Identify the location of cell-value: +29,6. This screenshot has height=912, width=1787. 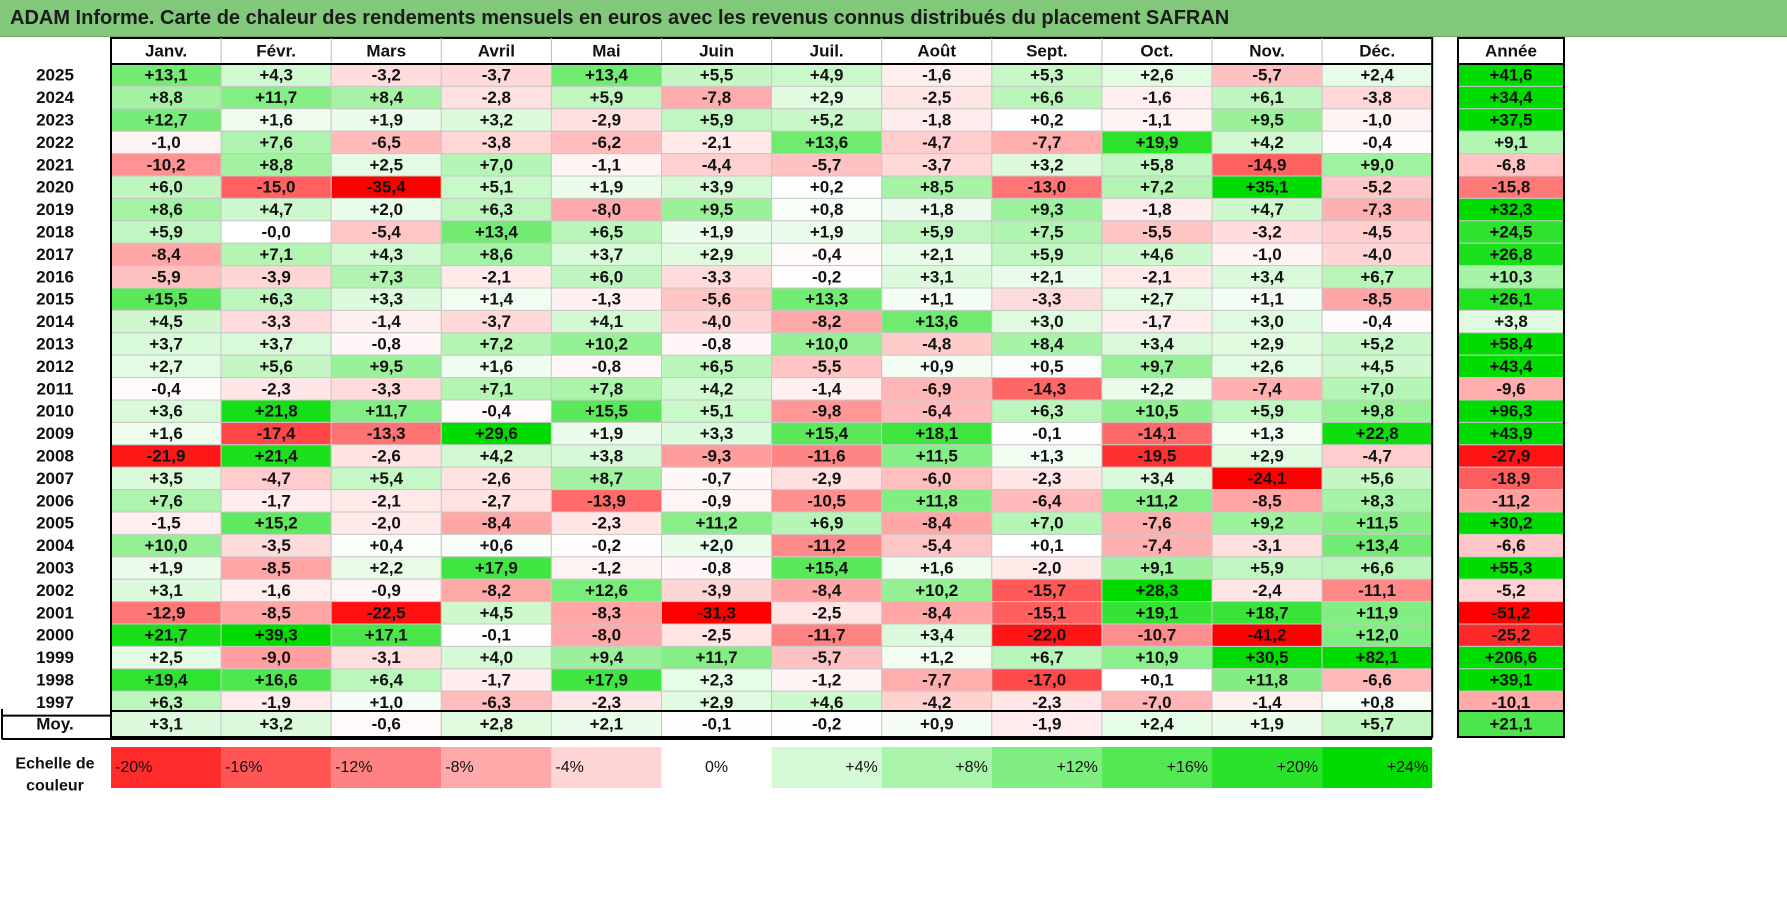
(496, 433).